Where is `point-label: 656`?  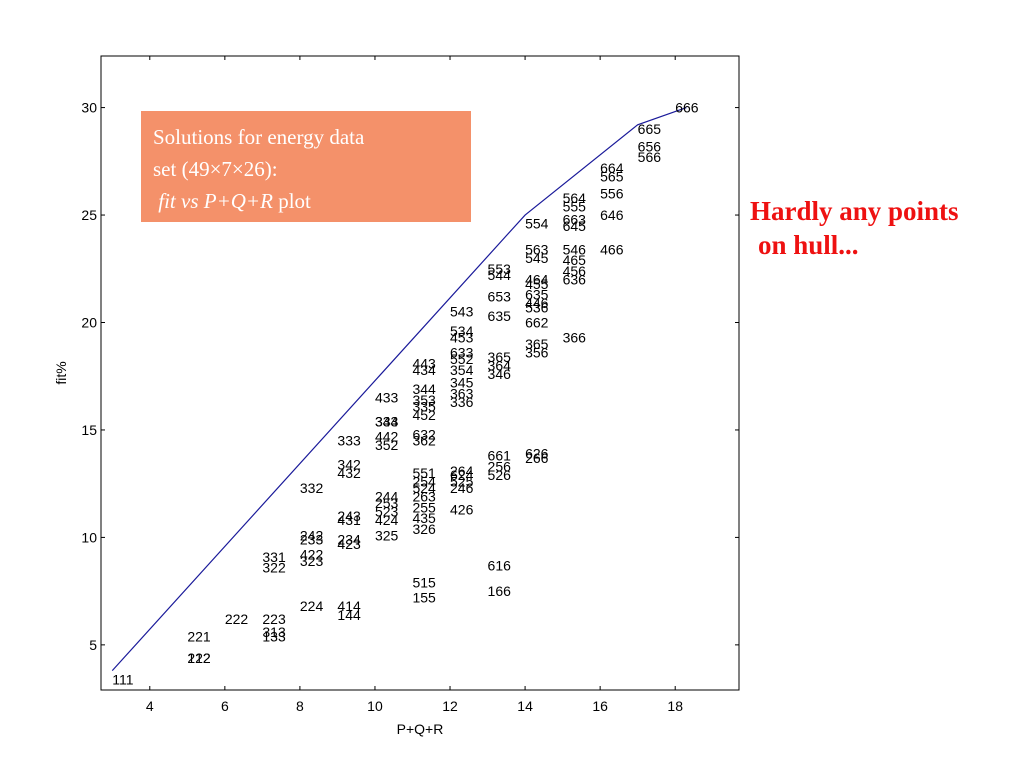
point-label: 656 is located at coordinates (650, 146).